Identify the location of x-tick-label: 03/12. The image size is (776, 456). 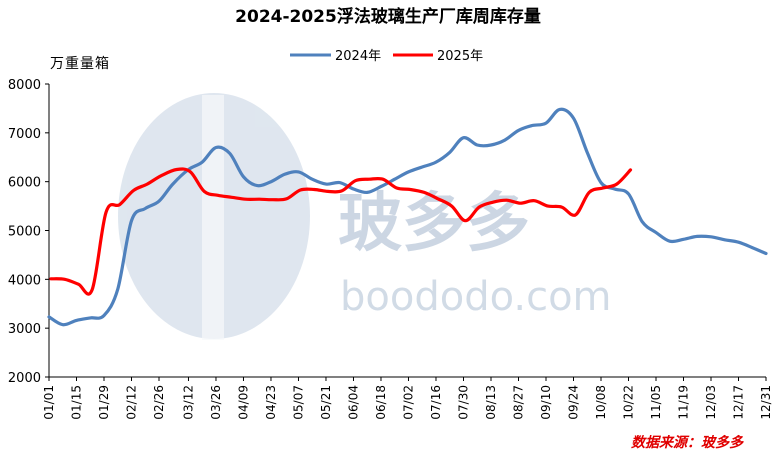
(188, 402).